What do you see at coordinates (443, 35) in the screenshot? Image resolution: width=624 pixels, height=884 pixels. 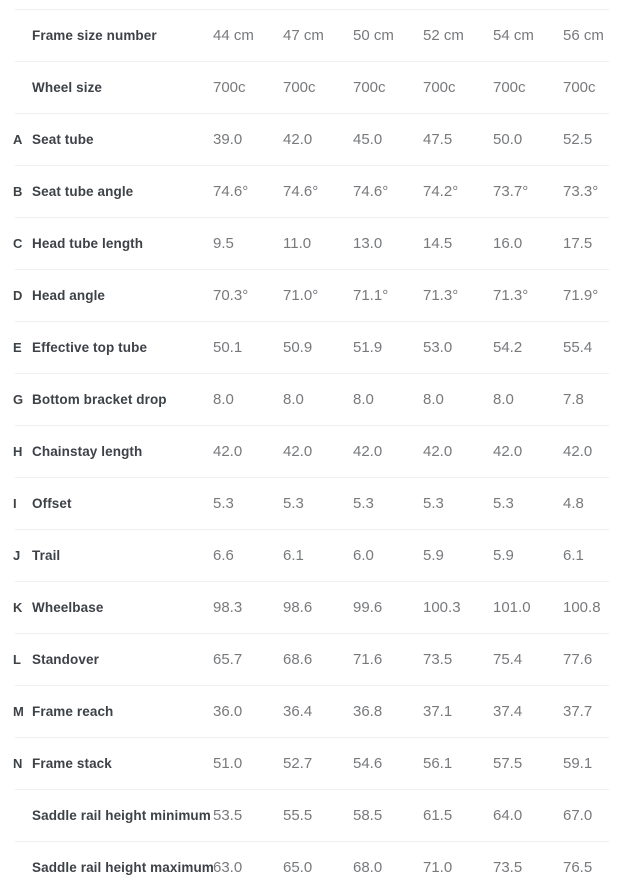 I see `value-cell: 52 cm` at bounding box center [443, 35].